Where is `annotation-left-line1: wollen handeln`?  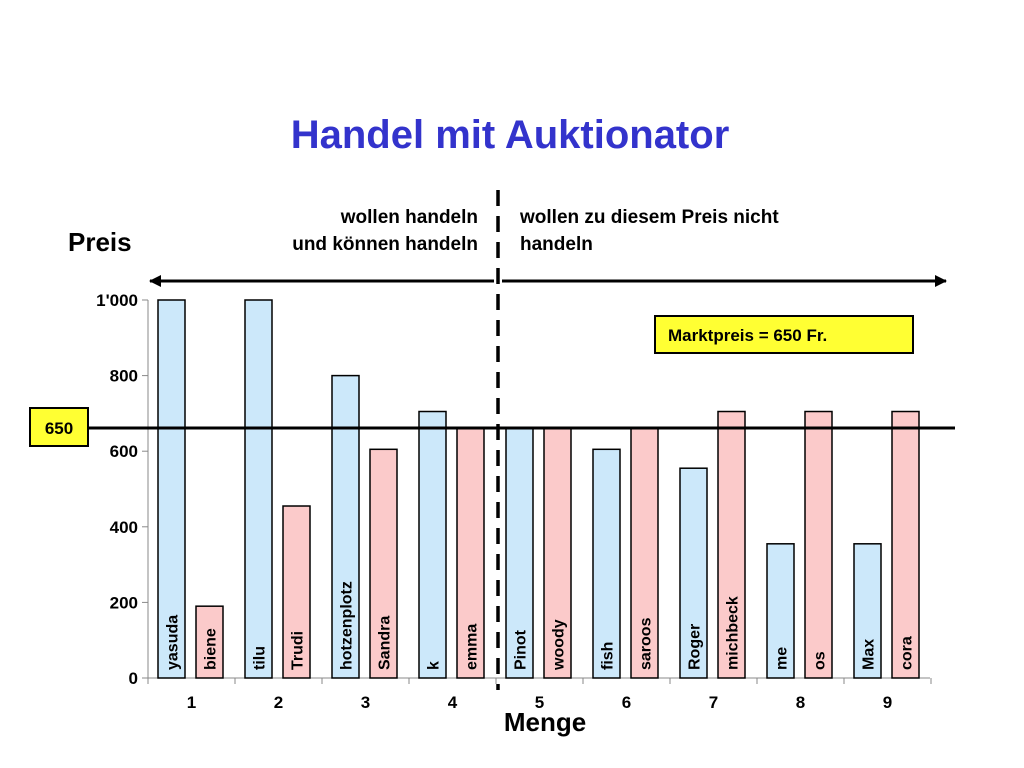 annotation-left-line1: wollen handeln is located at coordinates (409, 217).